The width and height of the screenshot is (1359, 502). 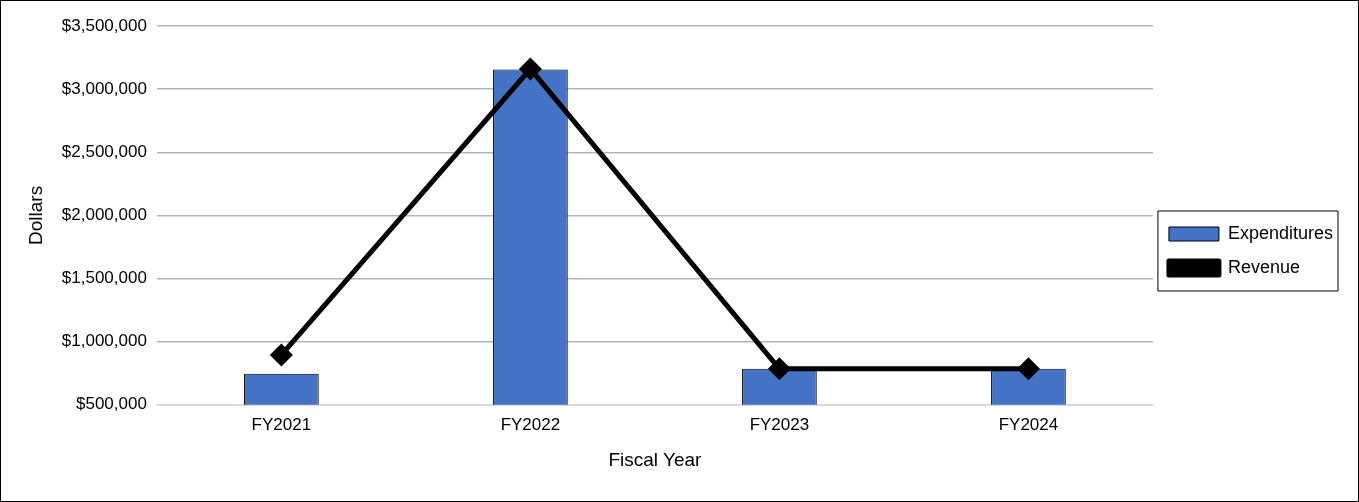 What do you see at coordinates (104, 215) in the screenshot?
I see `y-tick-label: $2,000,000` at bounding box center [104, 215].